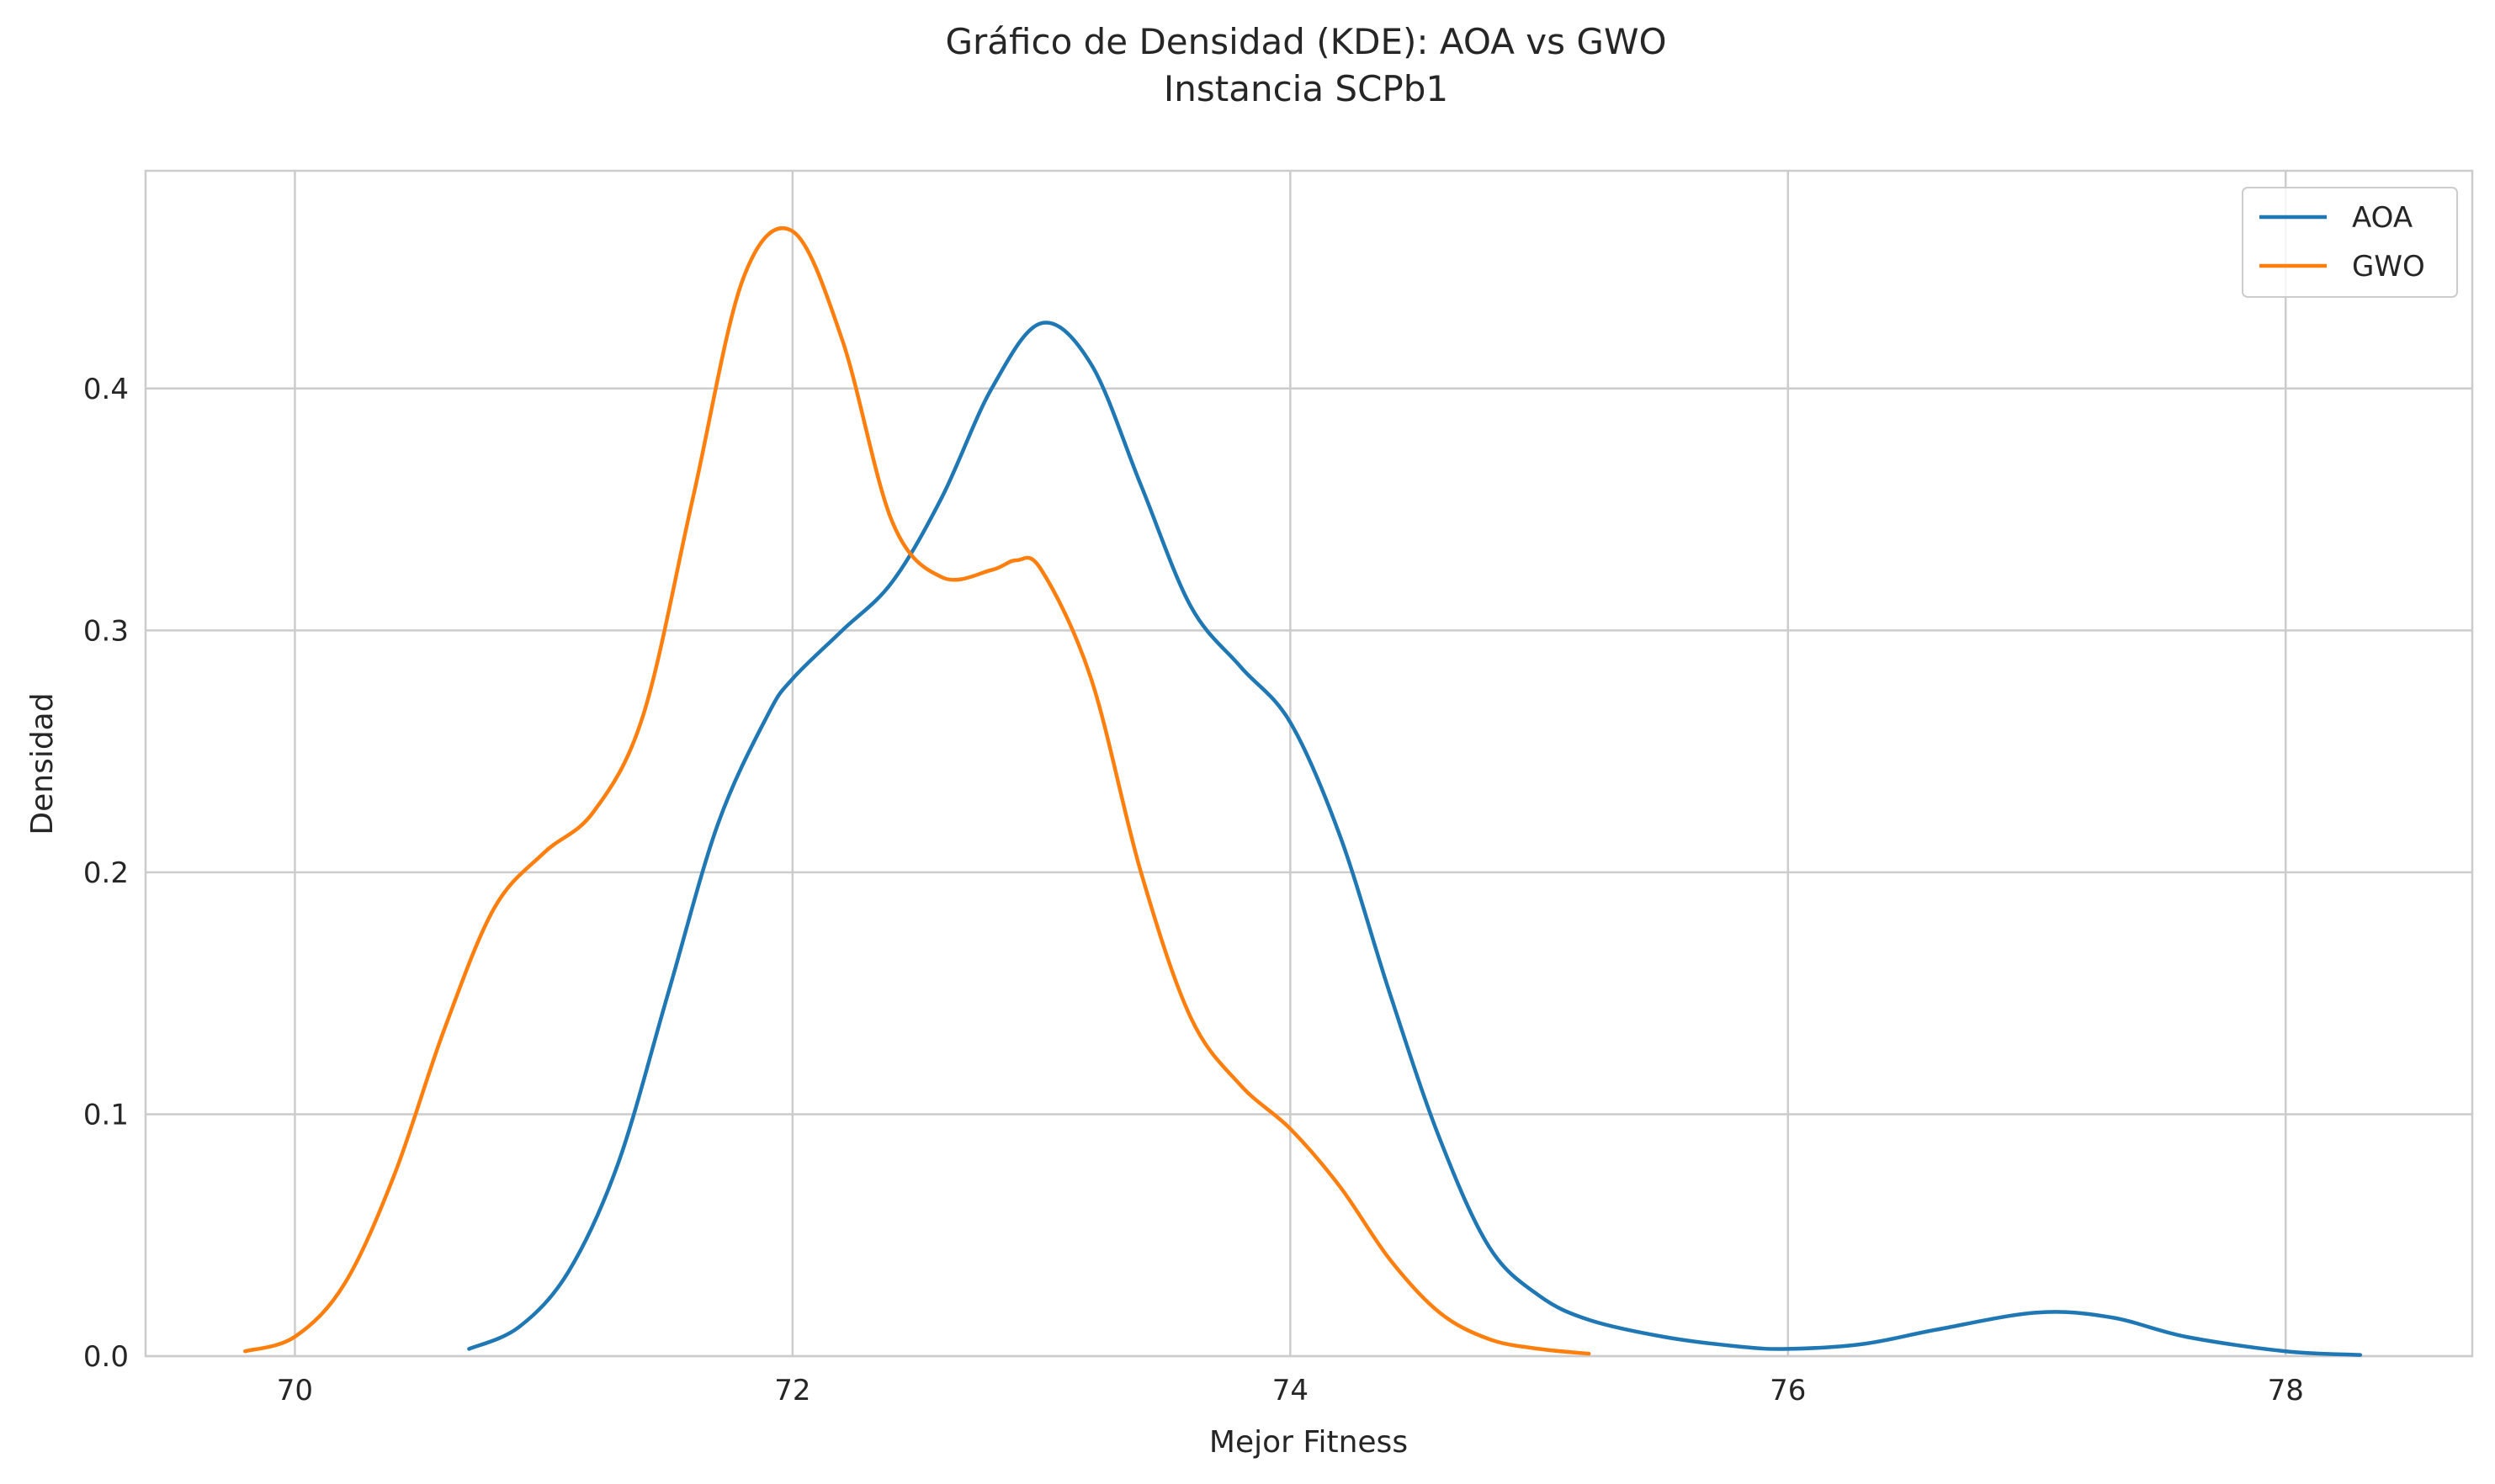  I want to click on y-tick-label: 0.0, so click(106, 1357).